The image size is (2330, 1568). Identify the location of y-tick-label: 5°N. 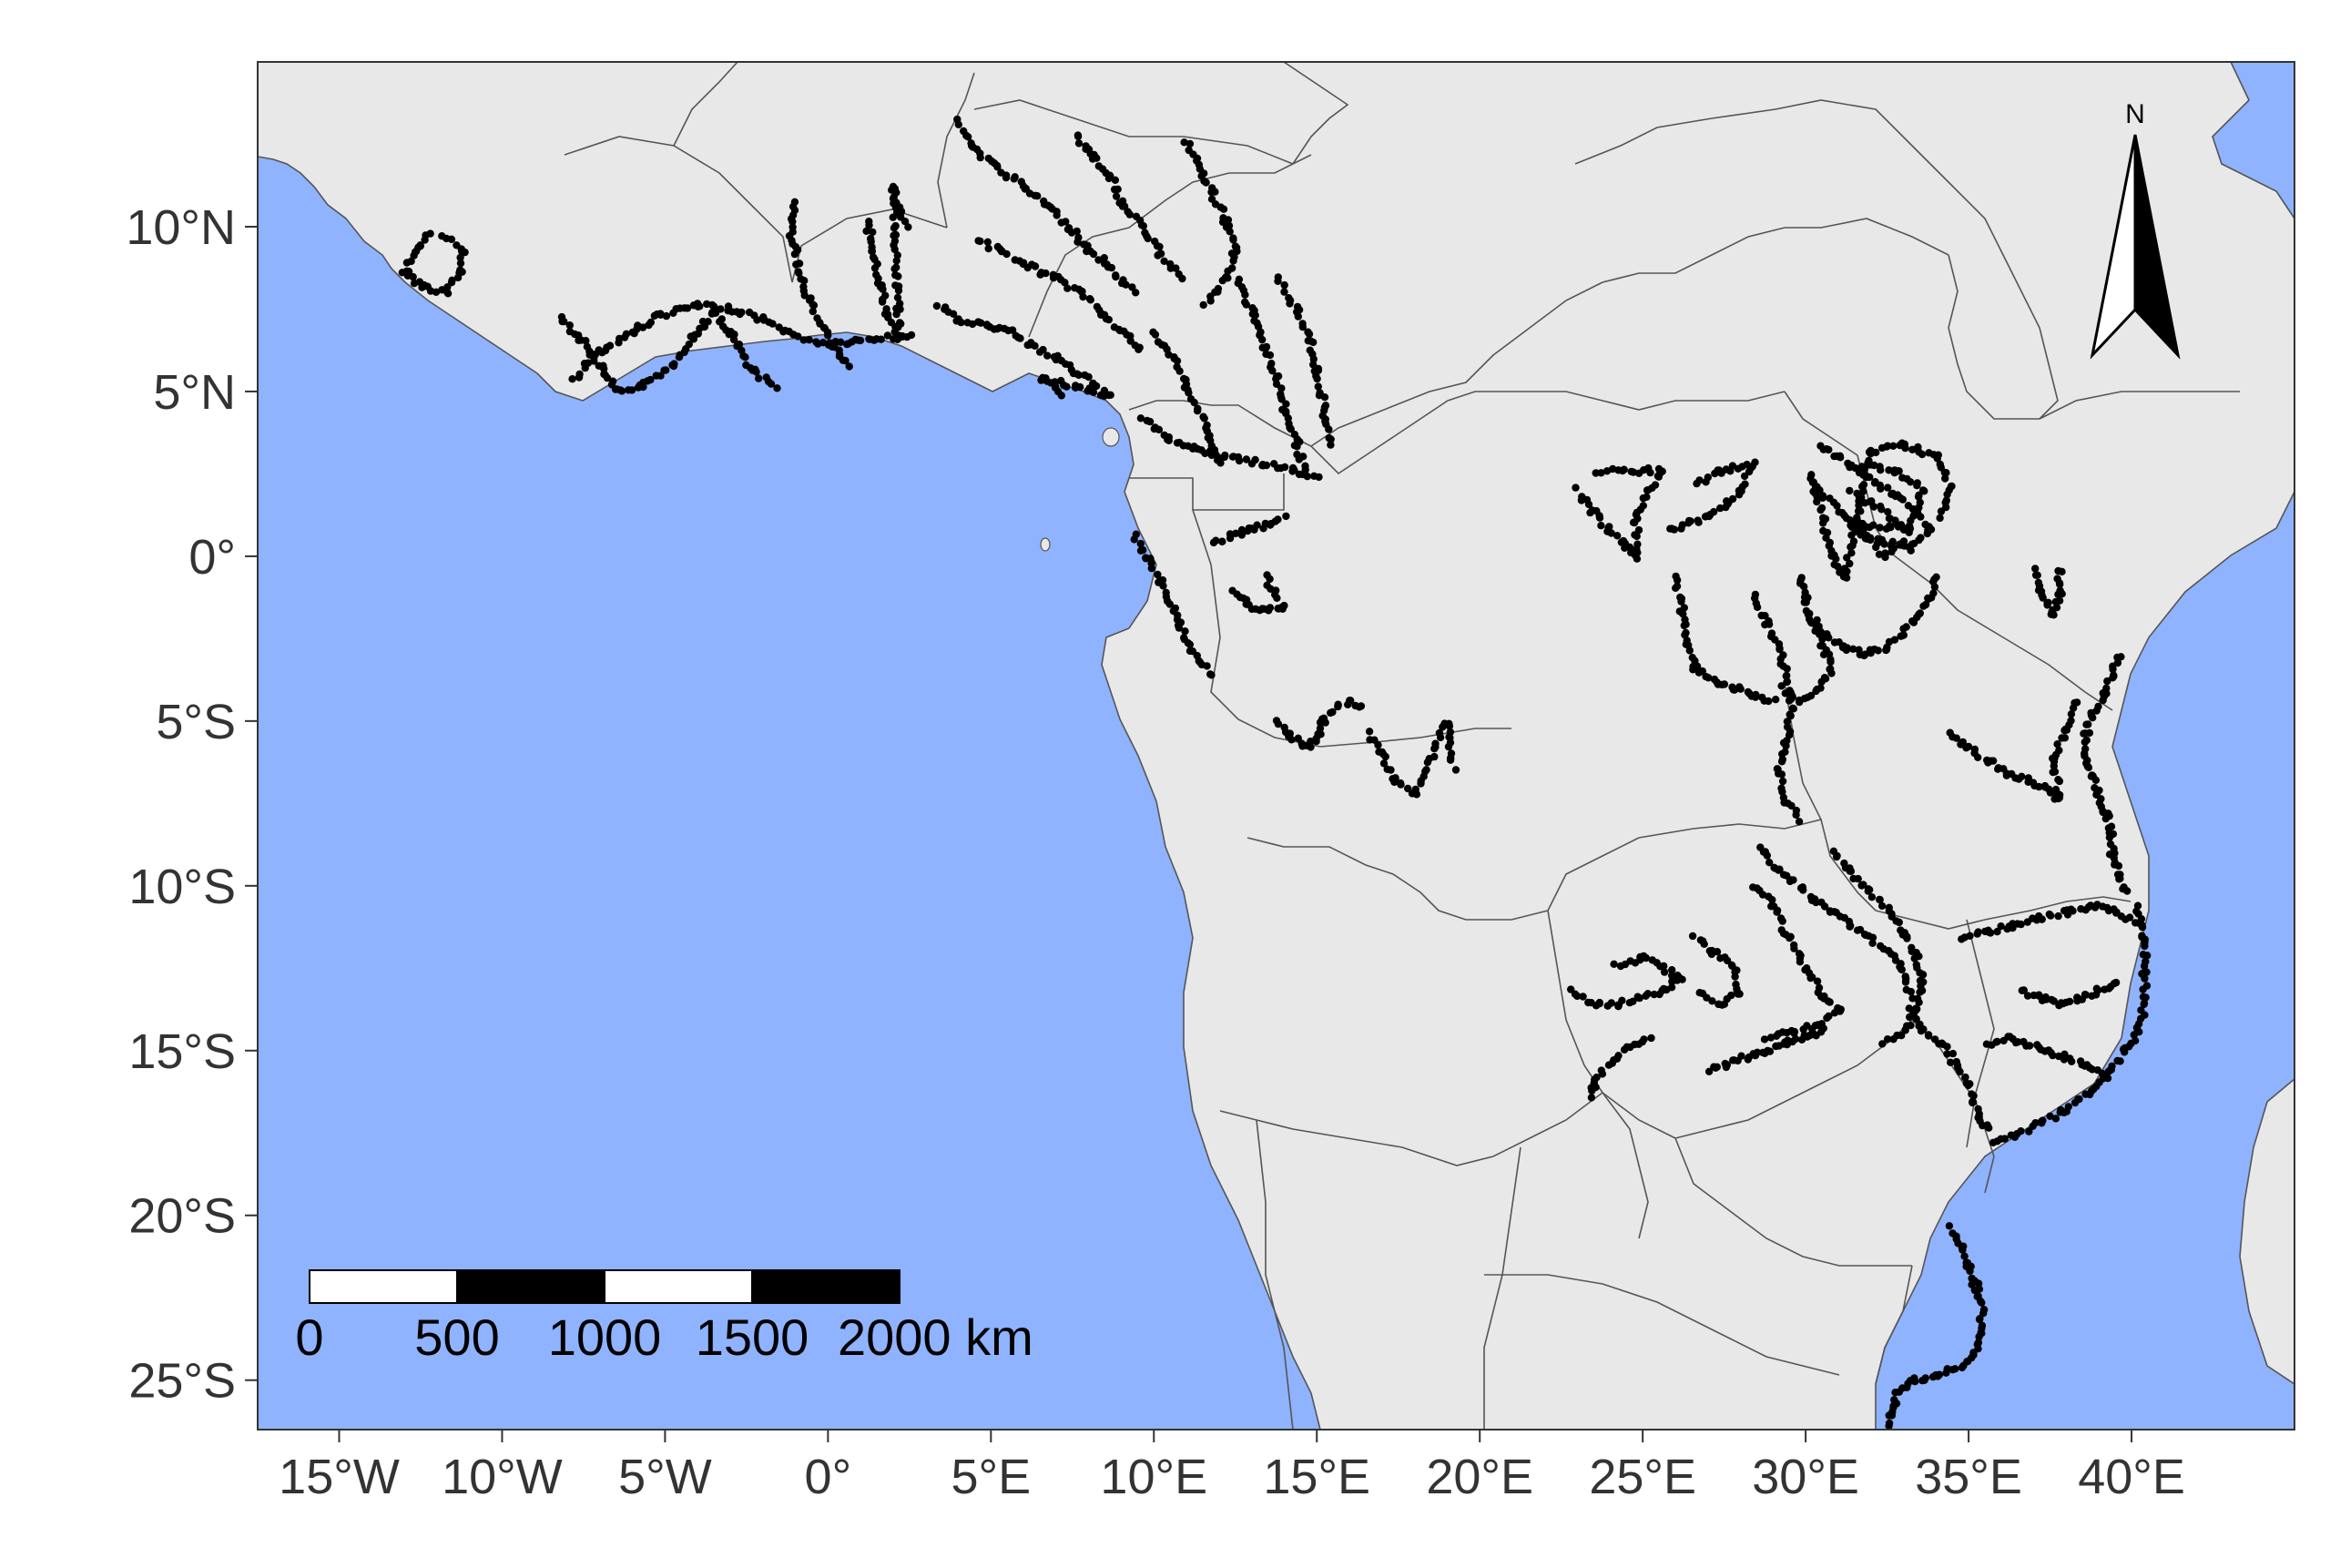
(194, 392).